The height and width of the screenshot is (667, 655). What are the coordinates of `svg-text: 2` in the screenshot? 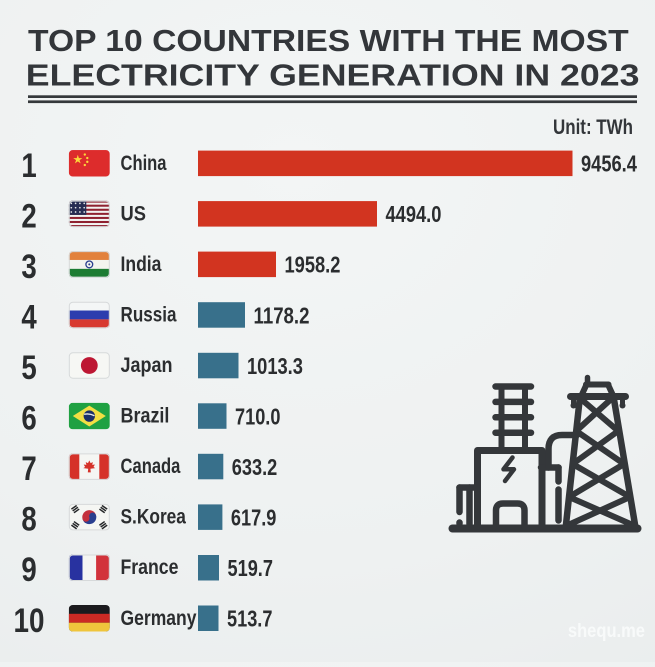 It's located at (28, 215).